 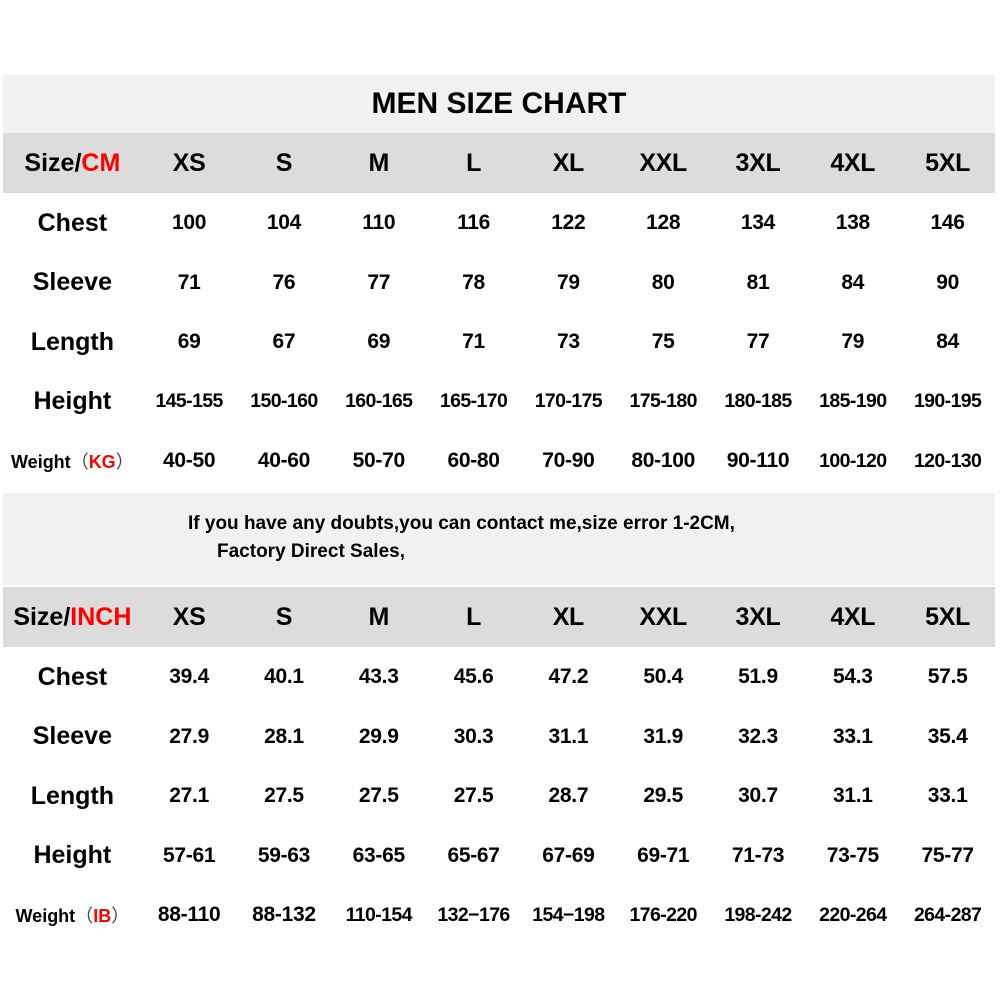 What do you see at coordinates (284, 461) in the screenshot?
I see `table-cell: 40-60` at bounding box center [284, 461].